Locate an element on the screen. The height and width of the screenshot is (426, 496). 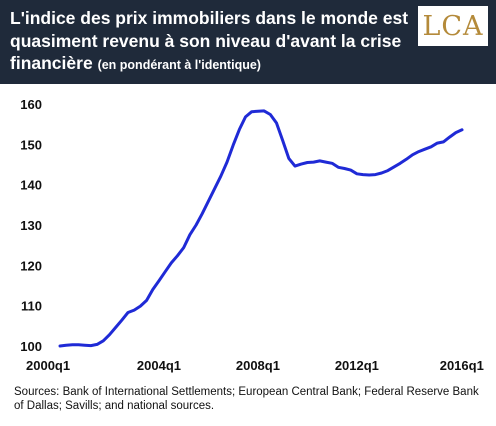
x-tick-label: 2012q1 is located at coordinates (357, 365).